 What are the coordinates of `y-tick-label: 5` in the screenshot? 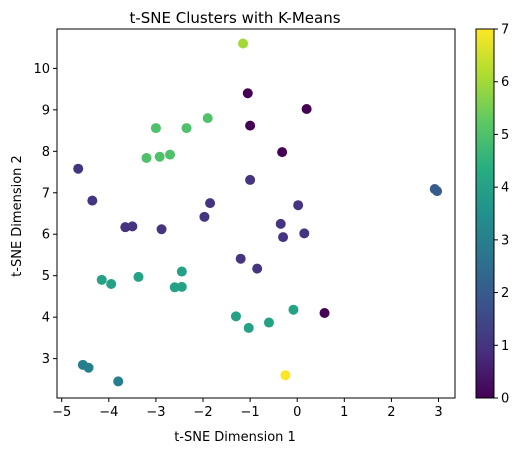 It's located at (46, 276).